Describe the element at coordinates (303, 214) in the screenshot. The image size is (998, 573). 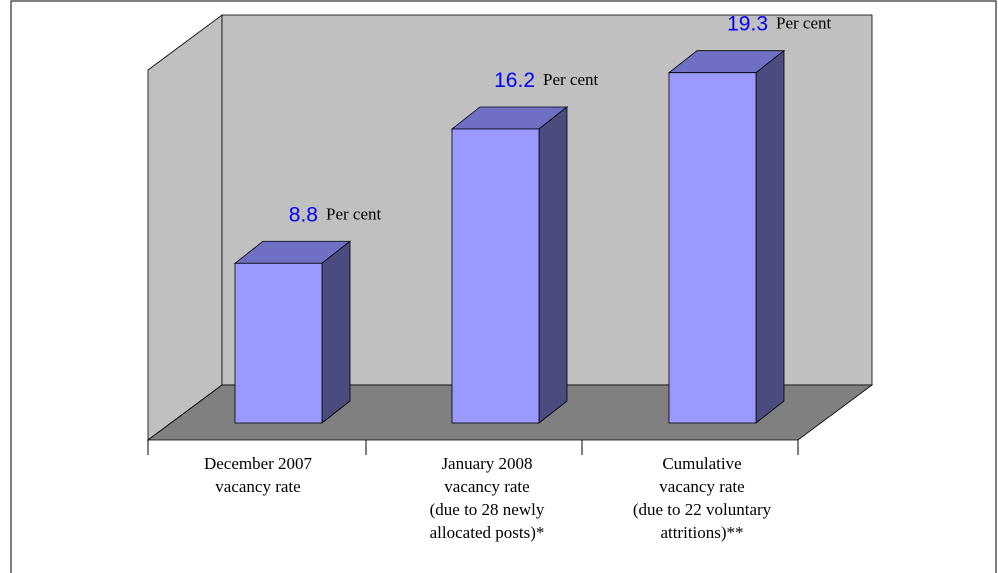
I see `value-label: 8.8` at that location.